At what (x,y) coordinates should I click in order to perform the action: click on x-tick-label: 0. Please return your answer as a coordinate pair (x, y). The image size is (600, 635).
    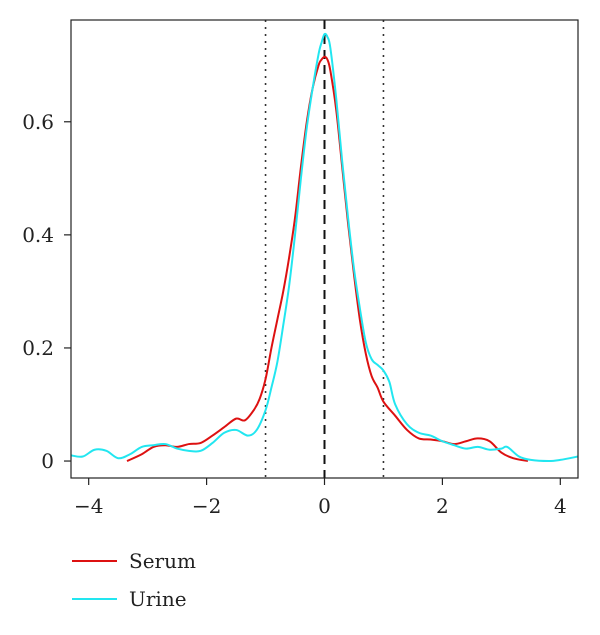
    Looking at the image, I should click on (324, 506).